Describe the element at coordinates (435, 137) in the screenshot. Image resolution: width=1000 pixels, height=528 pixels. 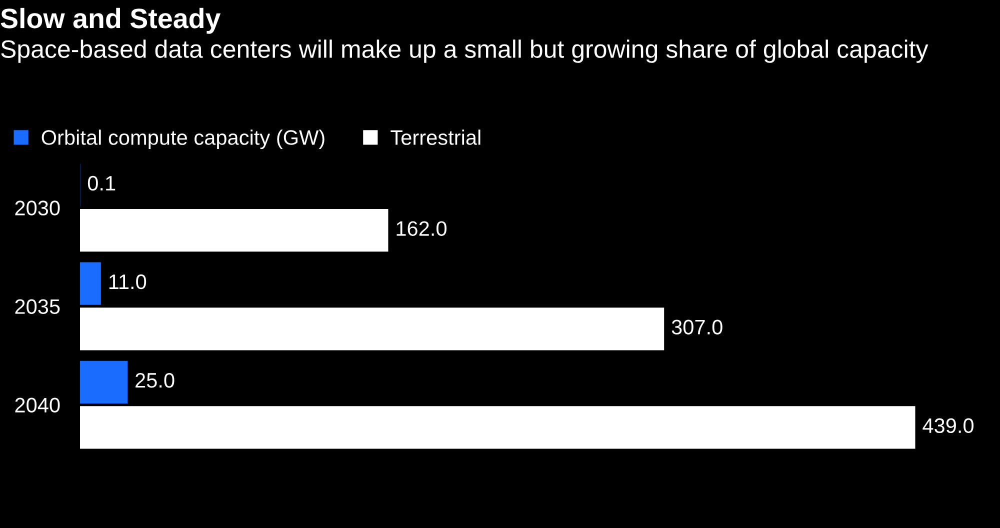
I see `legend-label: Terrestrial` at that location.